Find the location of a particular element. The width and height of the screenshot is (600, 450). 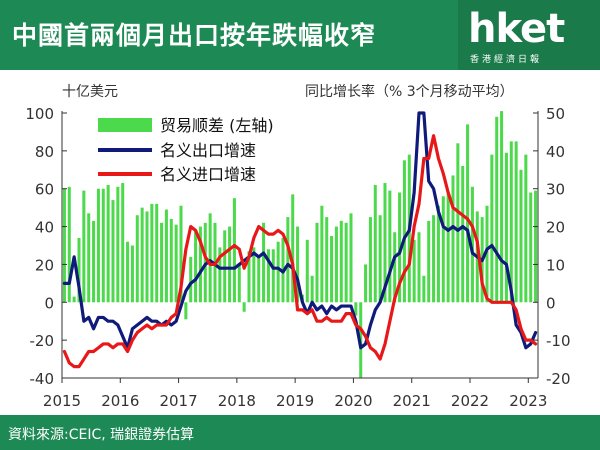

left-tick-label: 100 is located at coordinates (39, 114).